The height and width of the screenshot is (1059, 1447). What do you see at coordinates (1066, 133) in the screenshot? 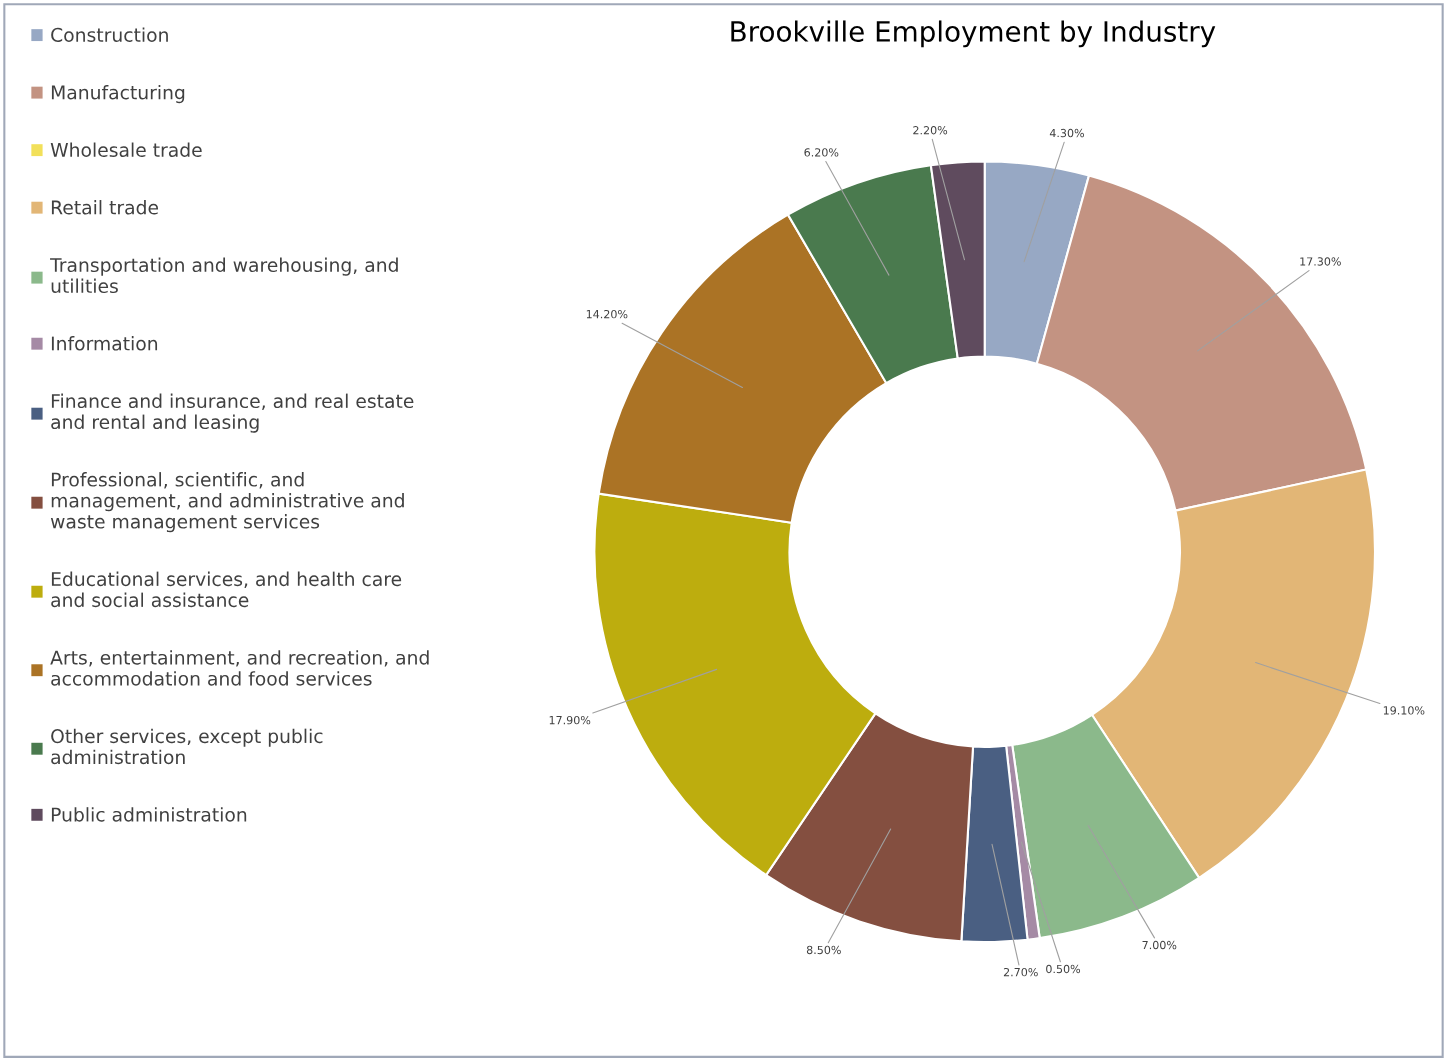
I see `data-label: 4.30%` at bounding box center [1066, 133].